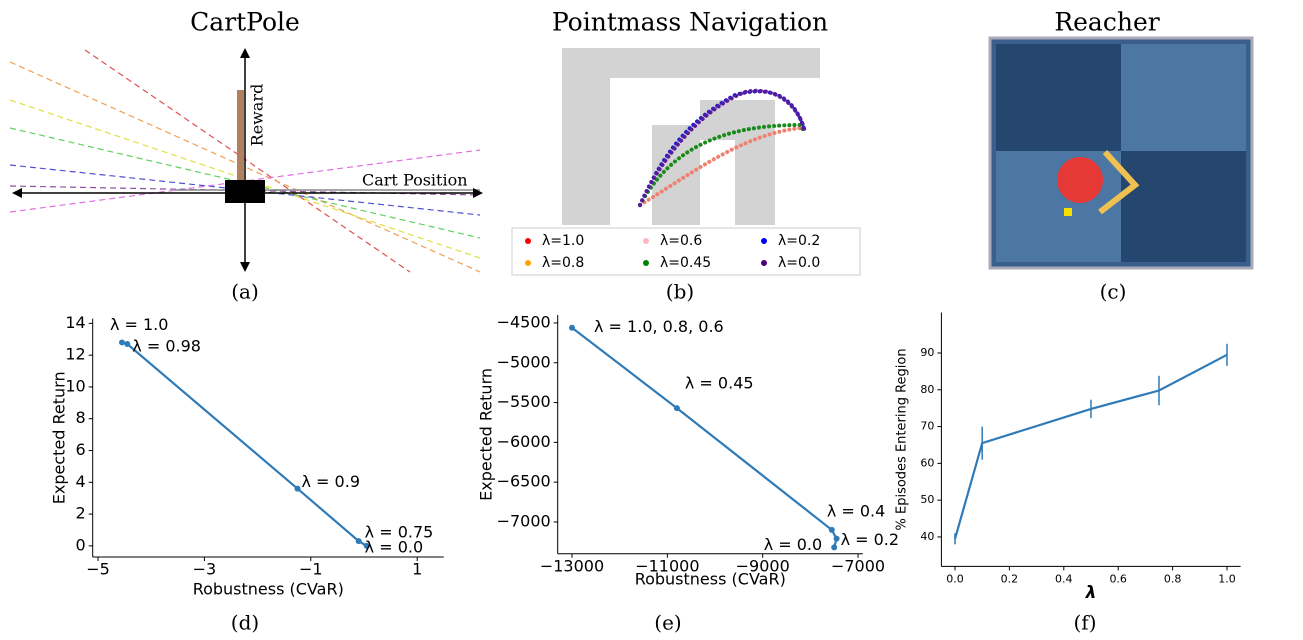 The width and height of the screenshot is (1303, 640). I want to click on y-tick-label: −6000, so click(524, 441).